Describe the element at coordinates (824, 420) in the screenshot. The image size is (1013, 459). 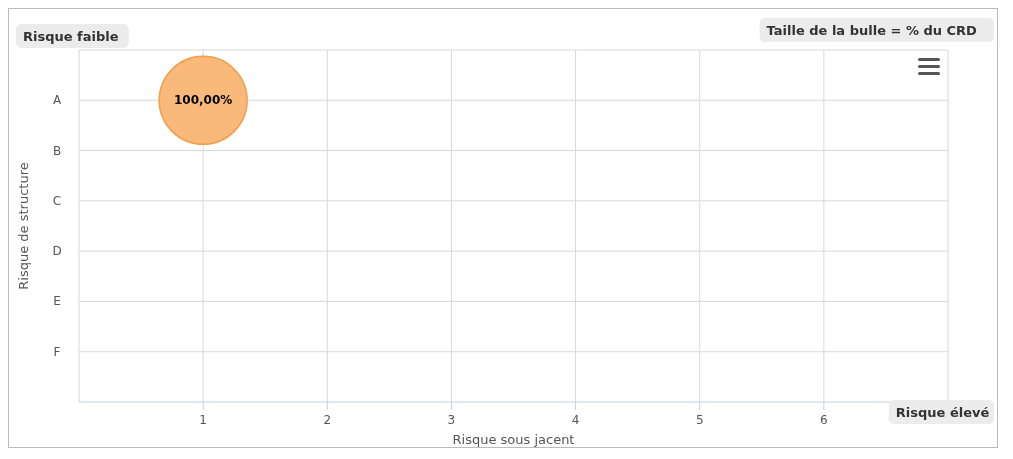
I see `x-tick-label: 6` at that location.